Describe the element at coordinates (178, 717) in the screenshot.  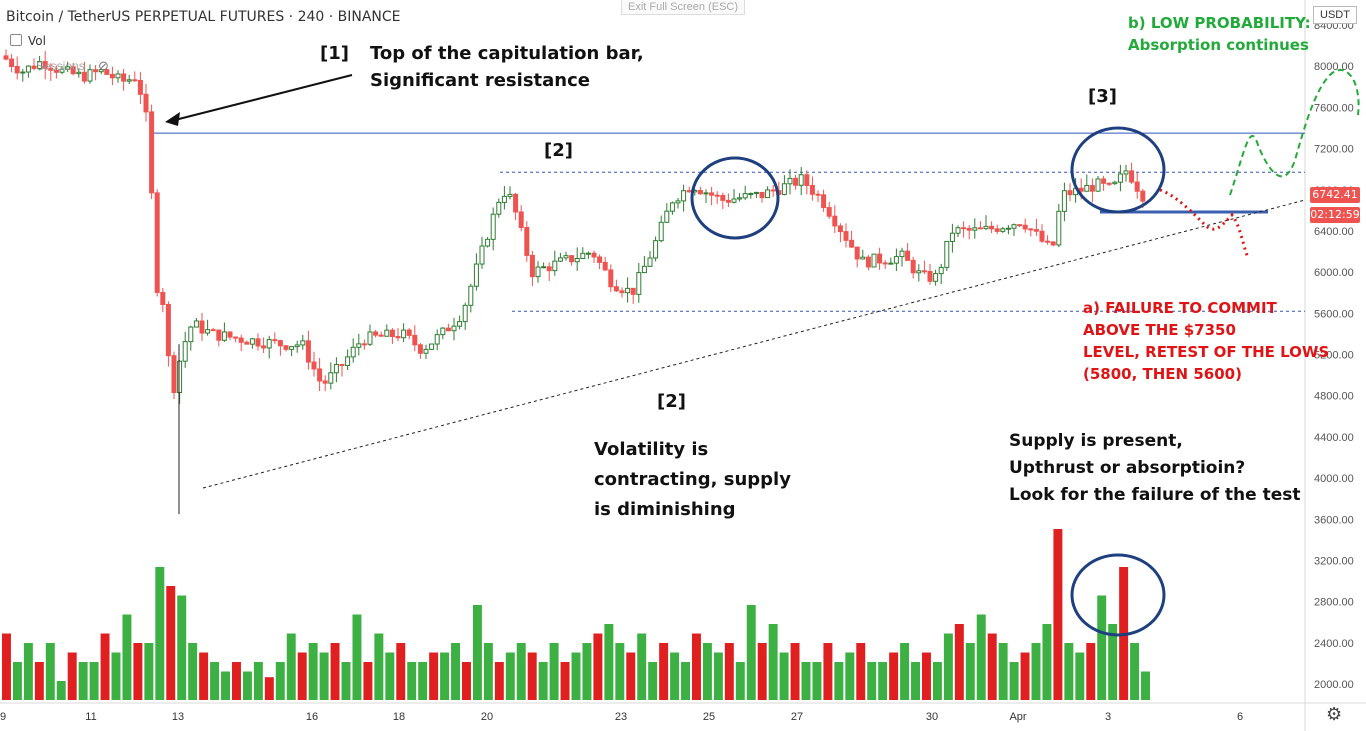
I see `time-tick-label: 13` at that location.